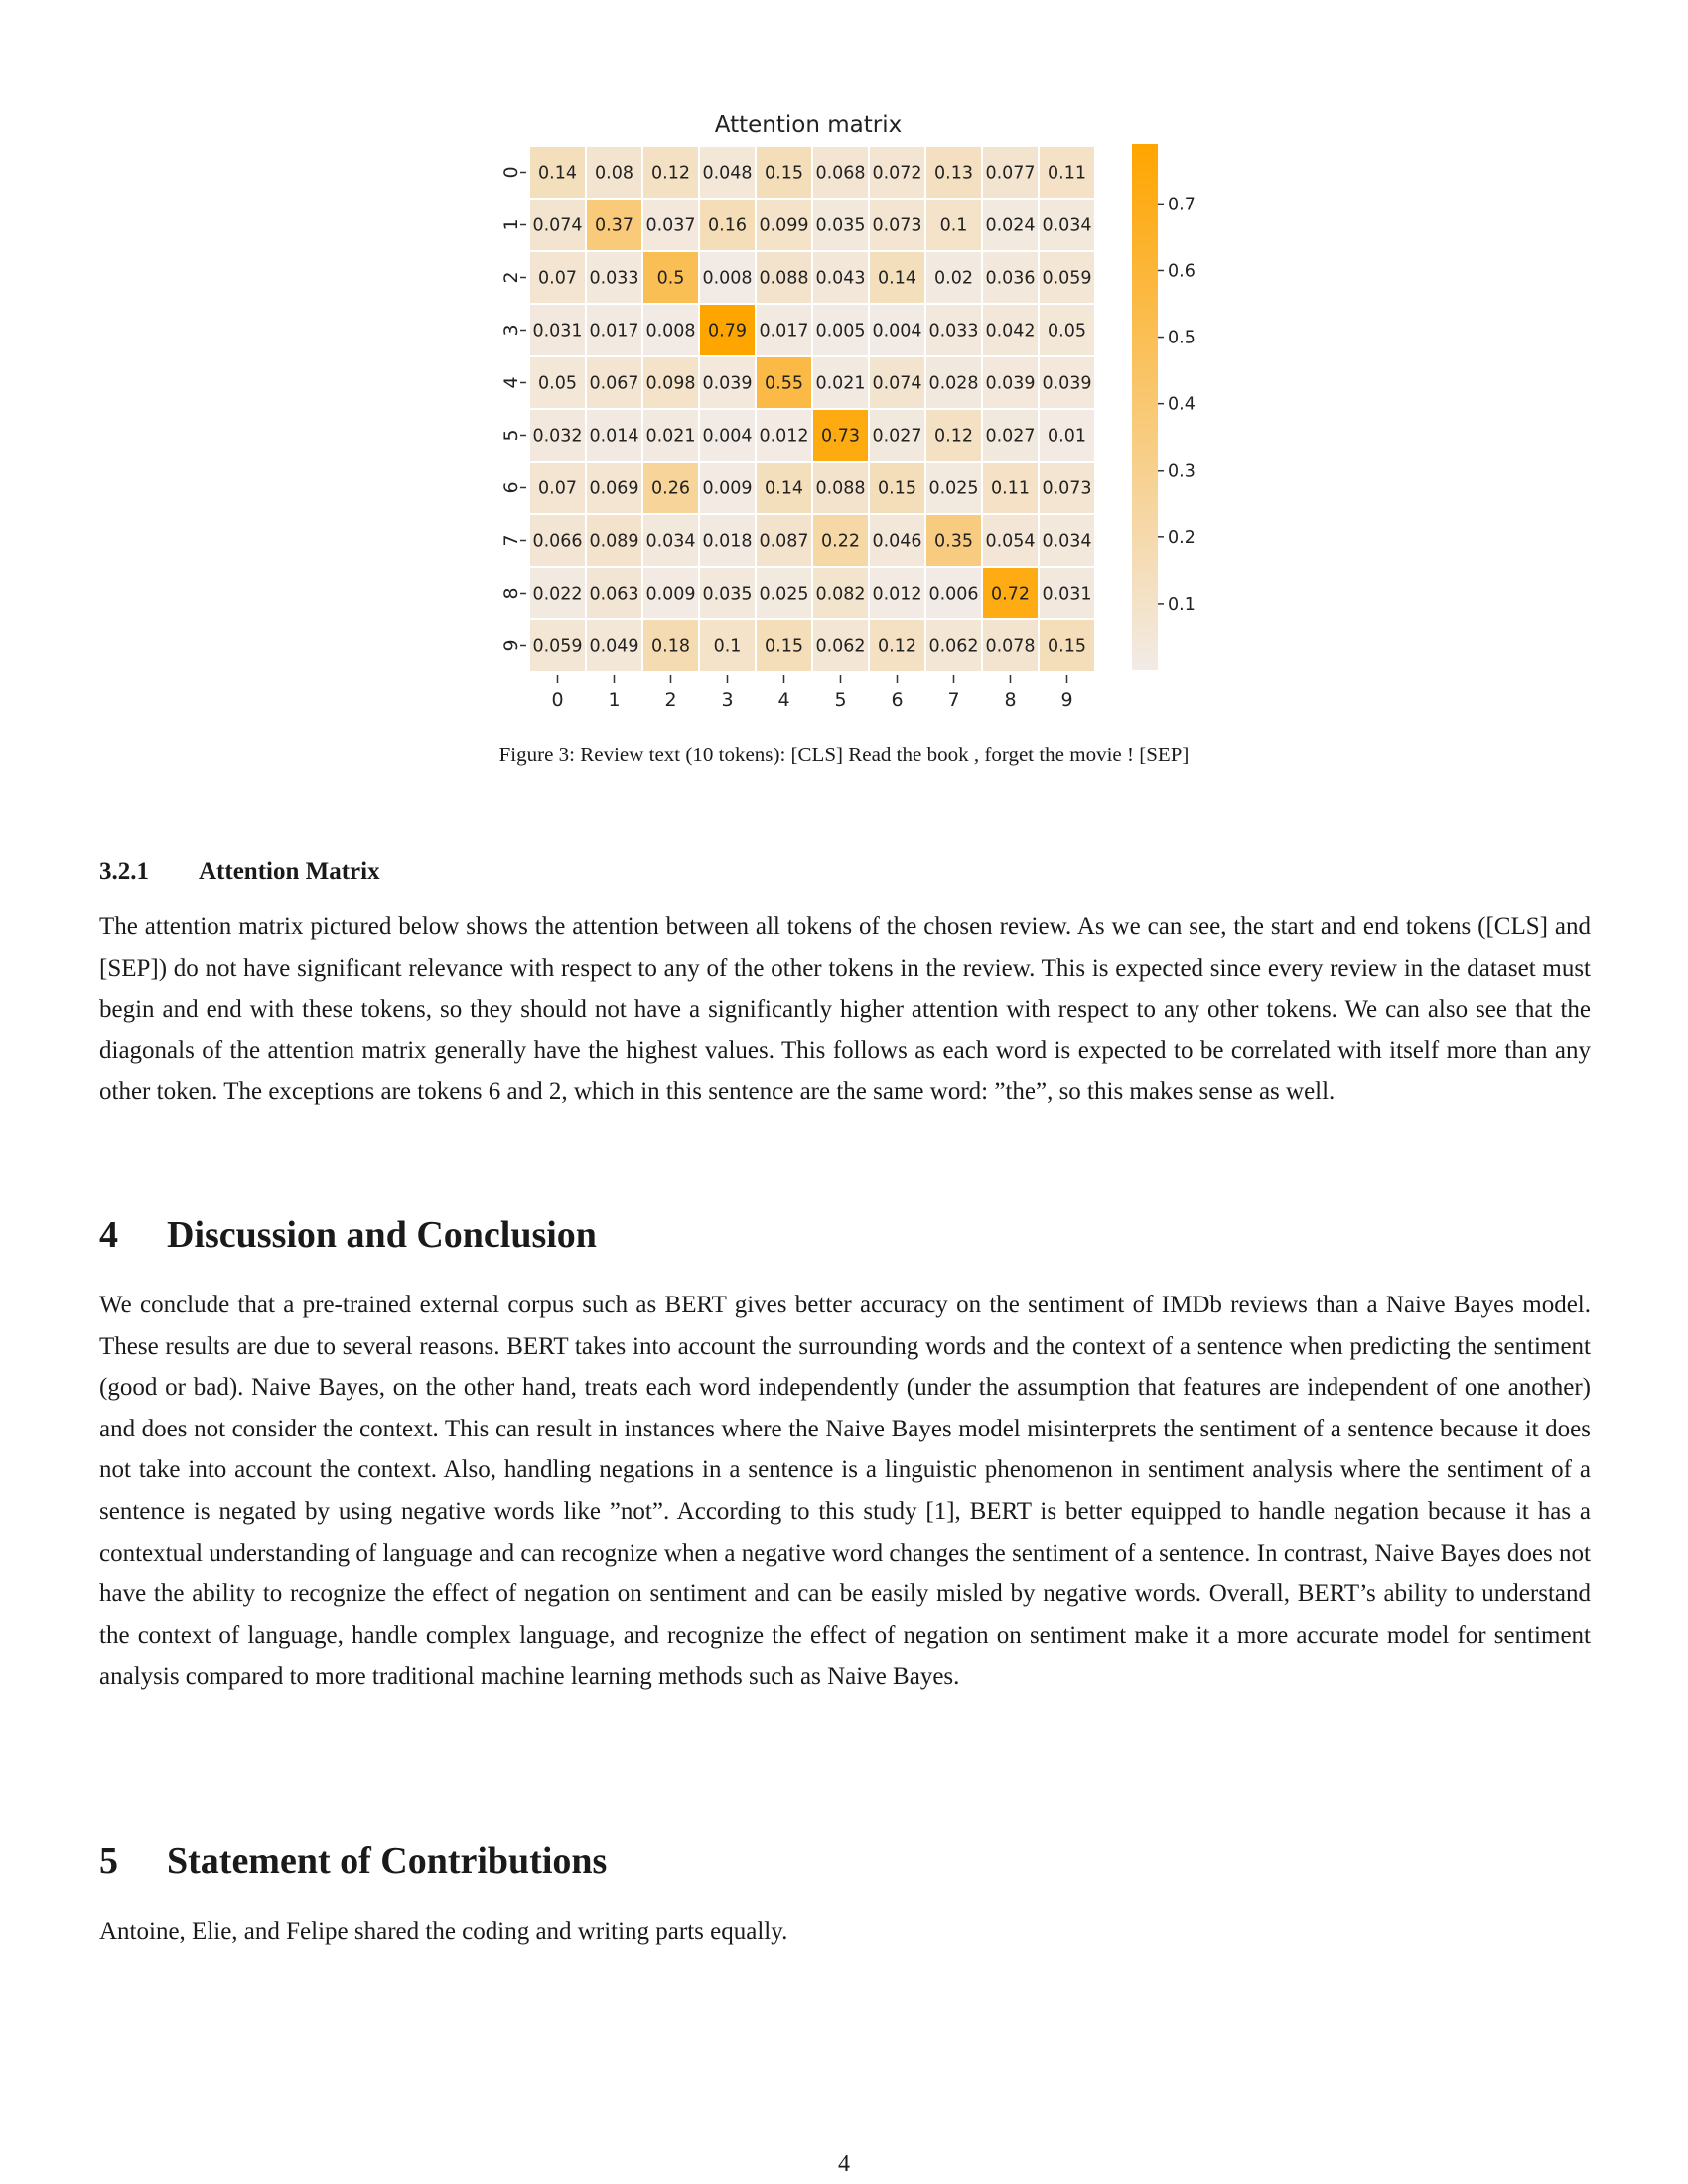  Describe the element at coordinates (511, 593) in the screenshot. I see `y-tick-label: 8` at that location.